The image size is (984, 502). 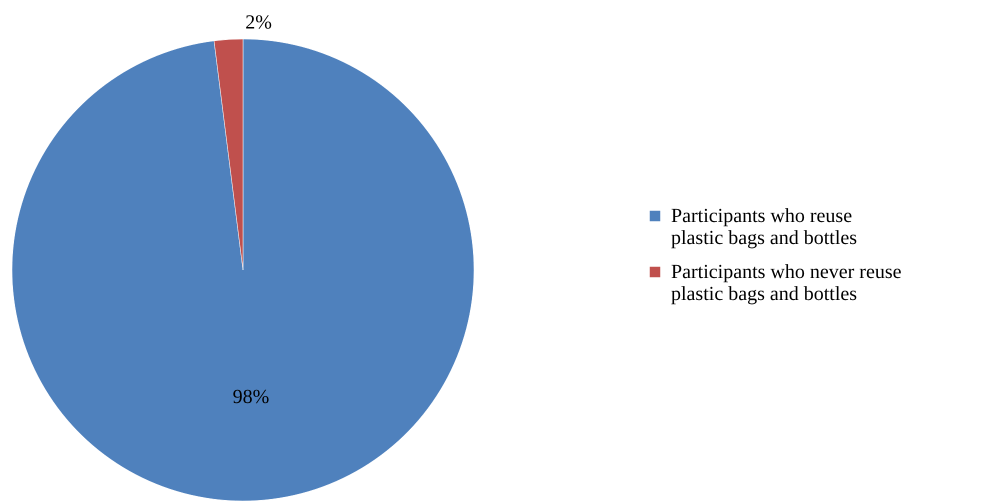 I want to click on data-label: 98%, so click(x=251, y=397).